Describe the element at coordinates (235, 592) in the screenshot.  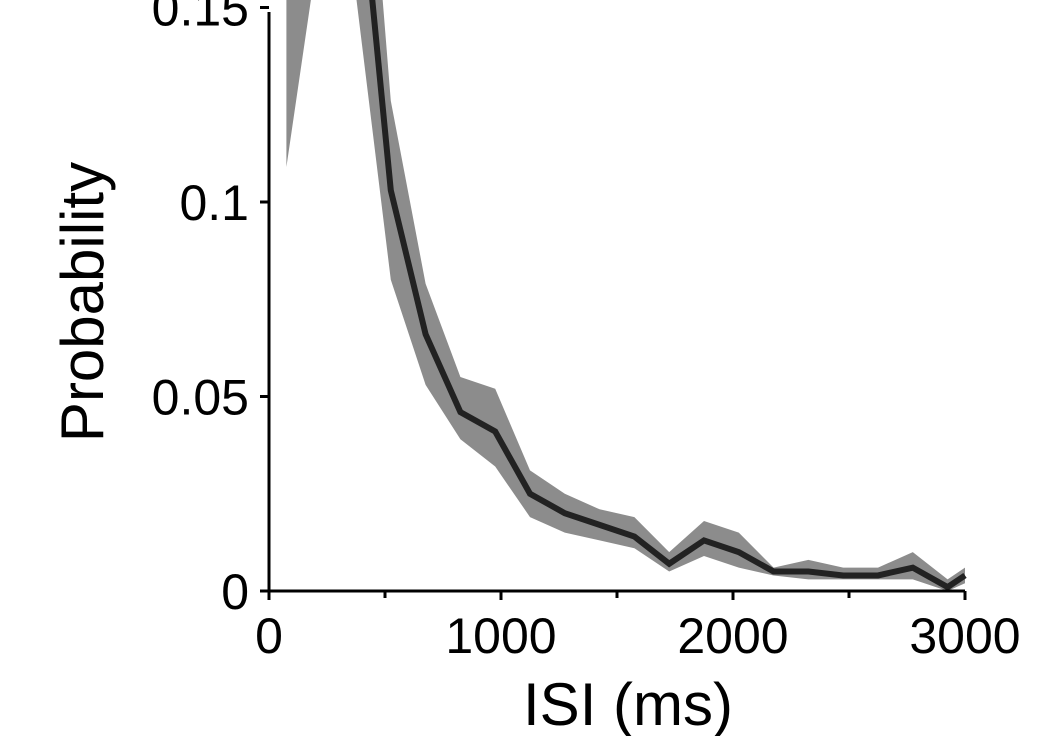
I see `y-tick-label: 0` at that location.